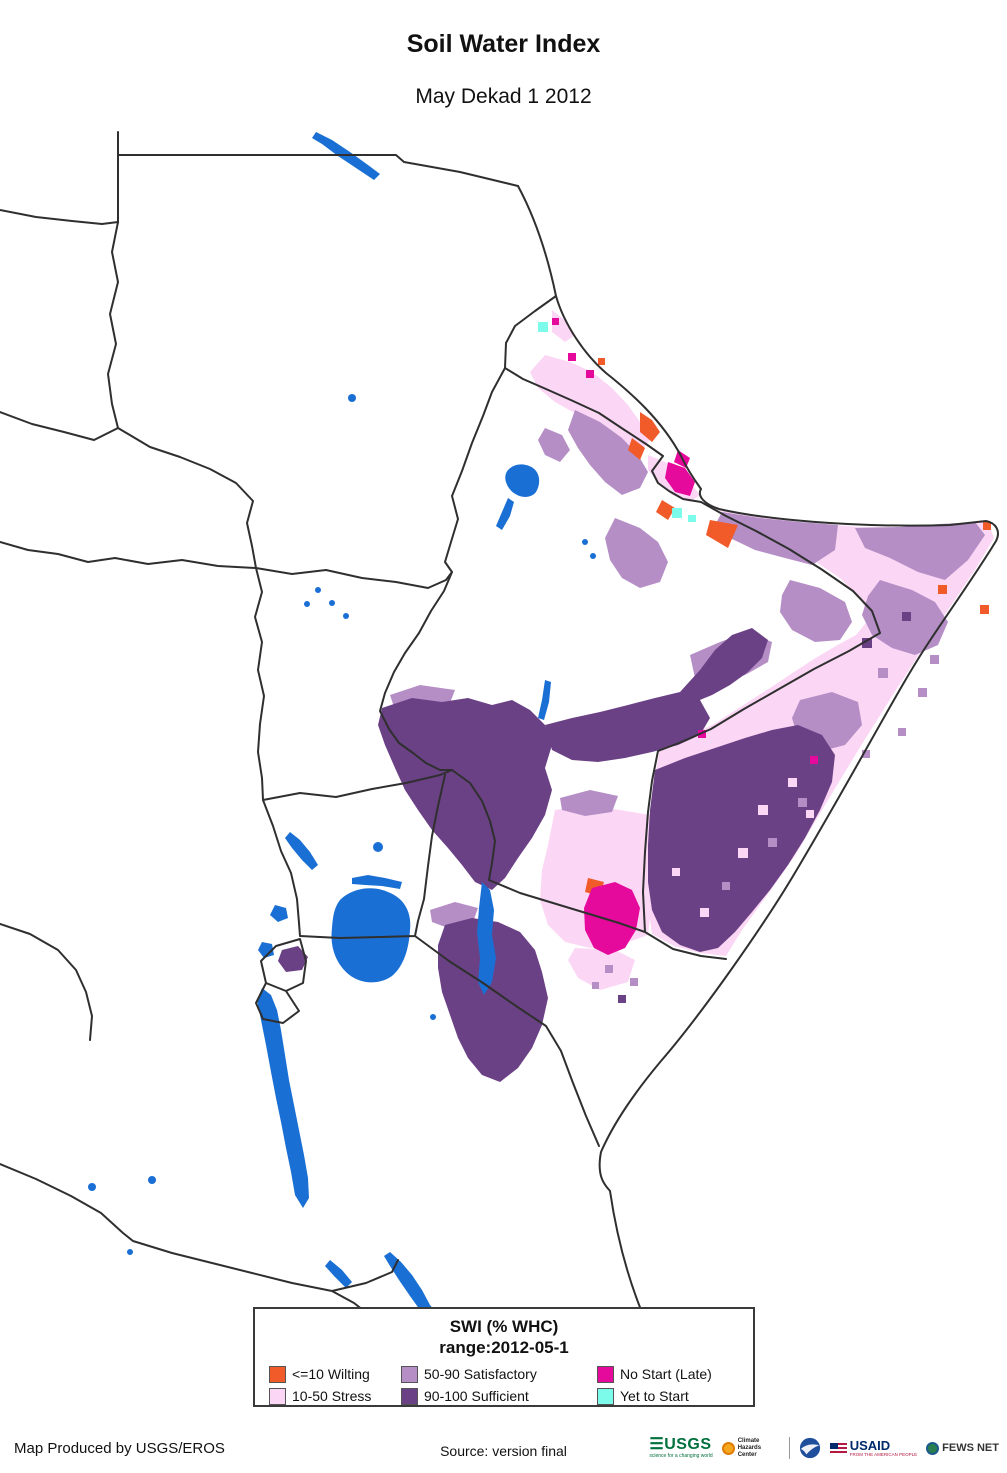  Describe the element at coordinates (279, 913) in the screenshot. I see `lake-edward` at that location.